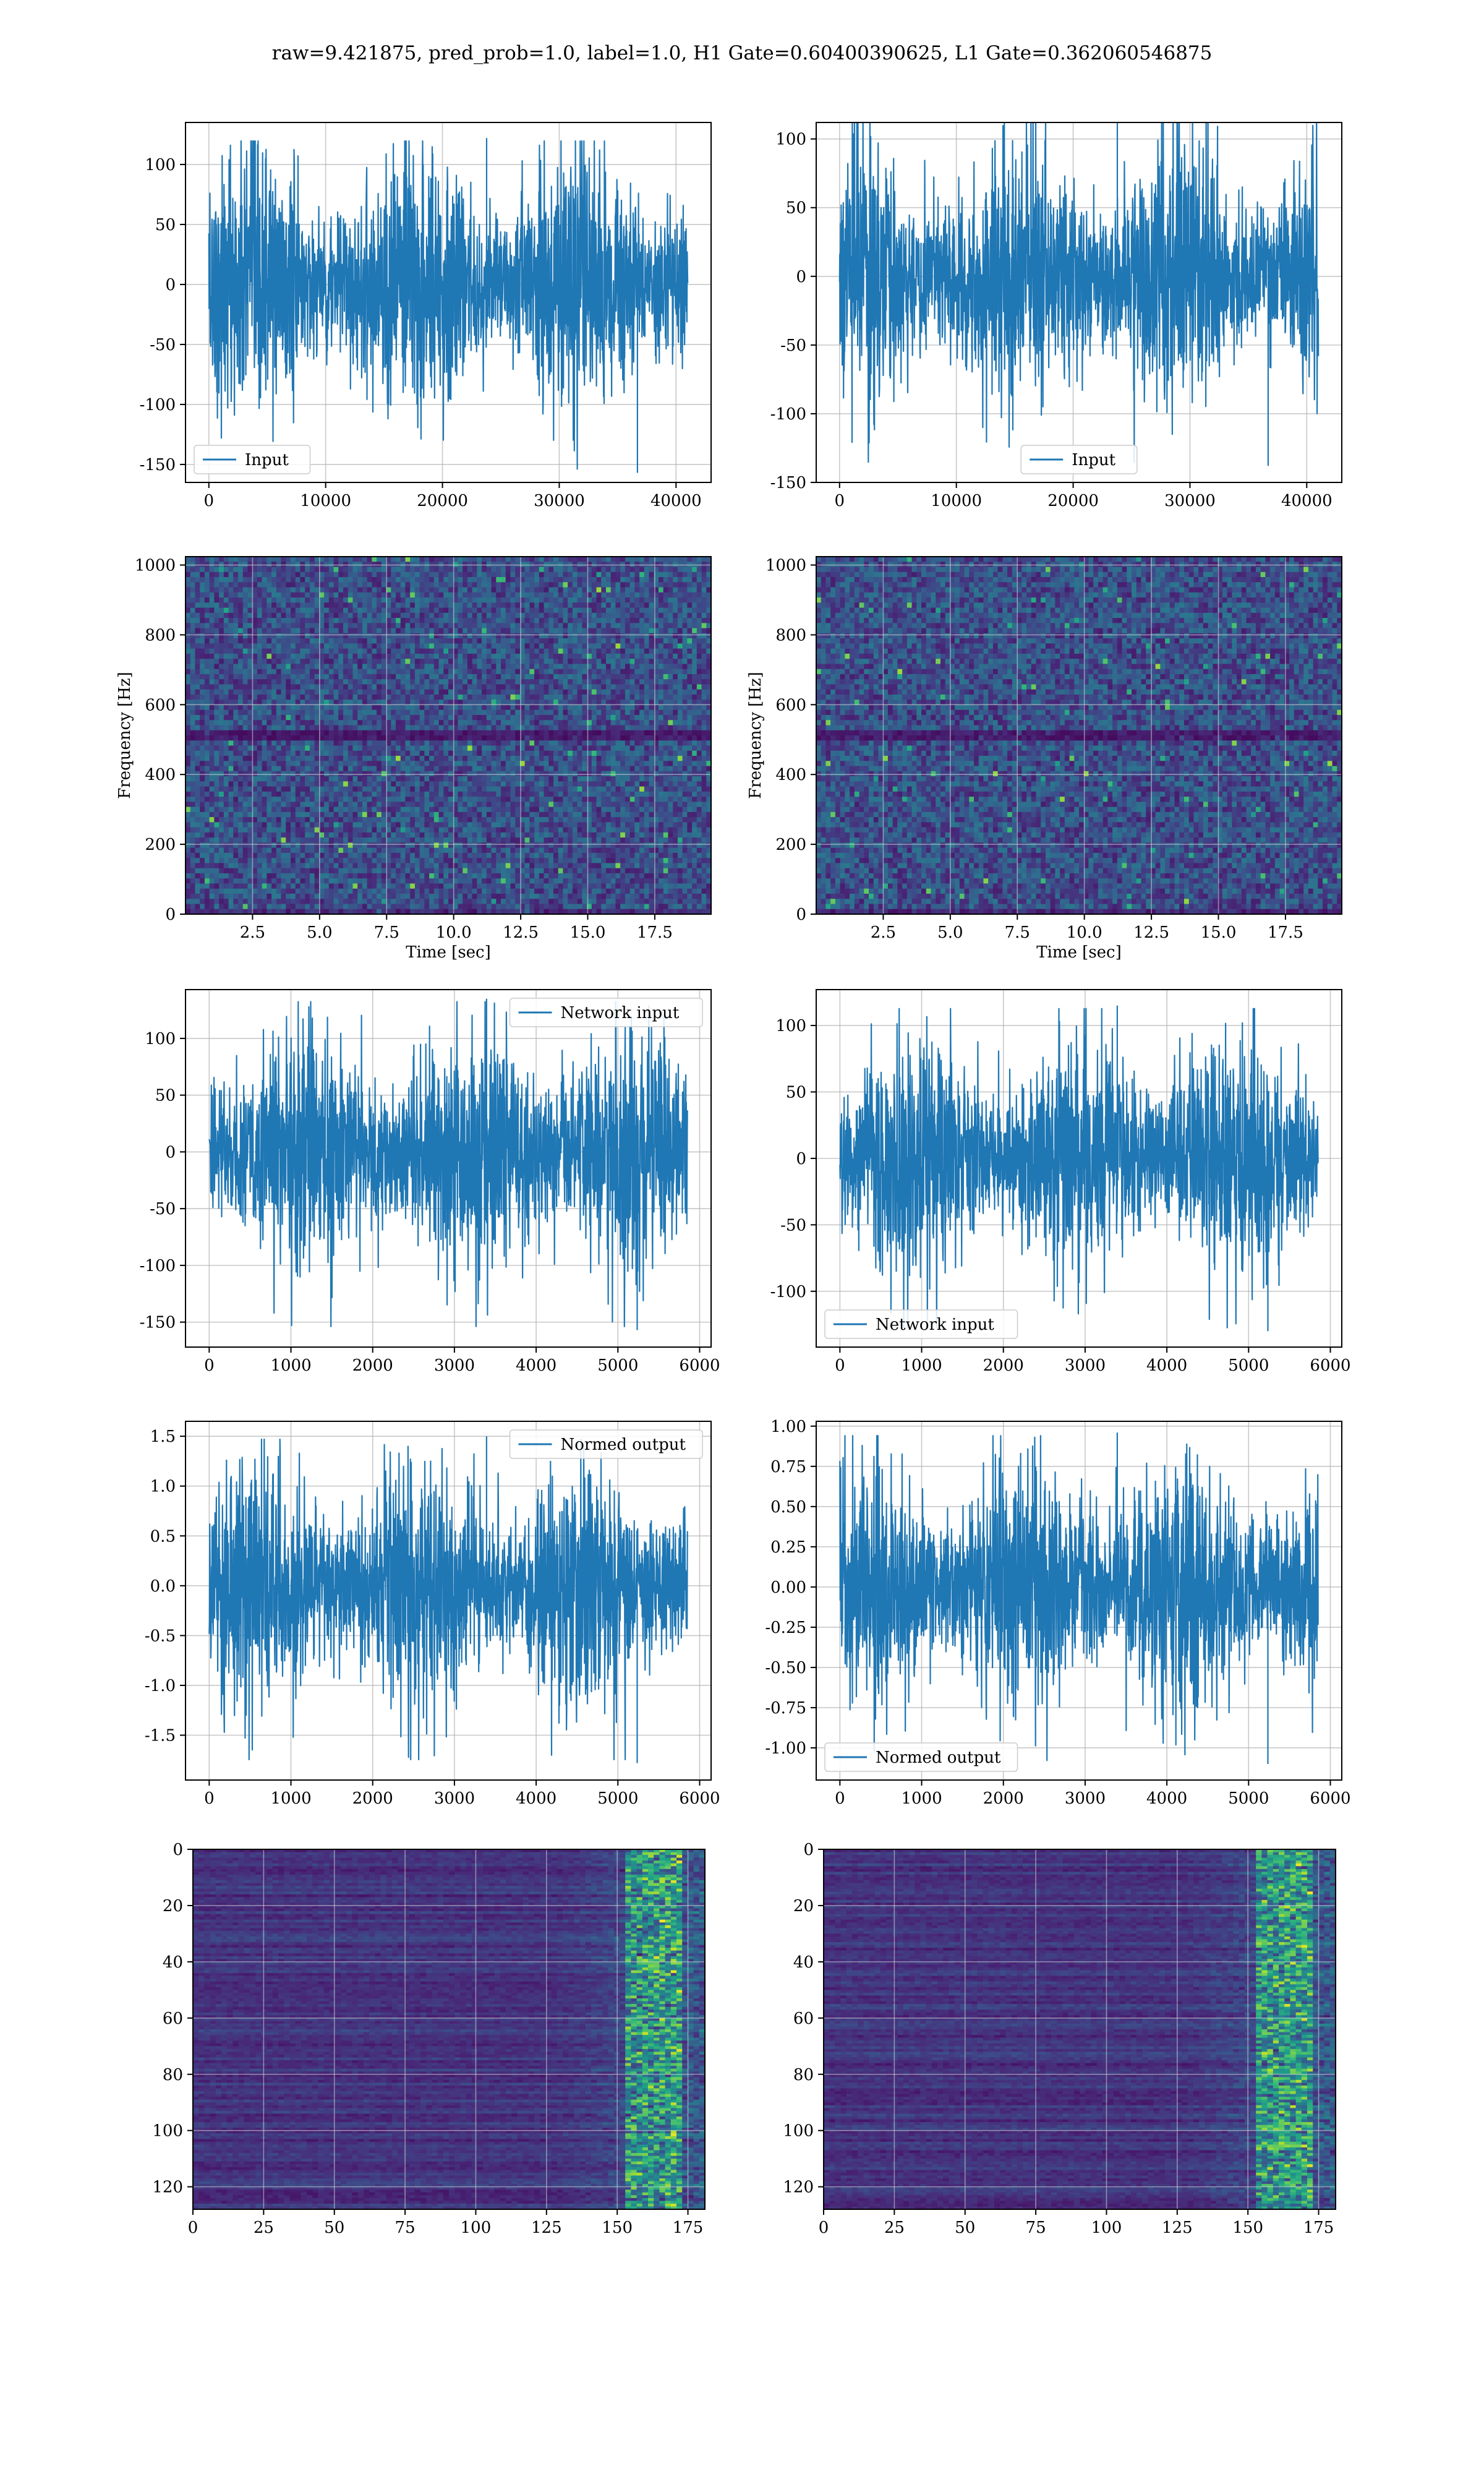  Describe the element at coordinates (798, 2187) in the screenshot. I see `y-tick-label: 120` at that location.